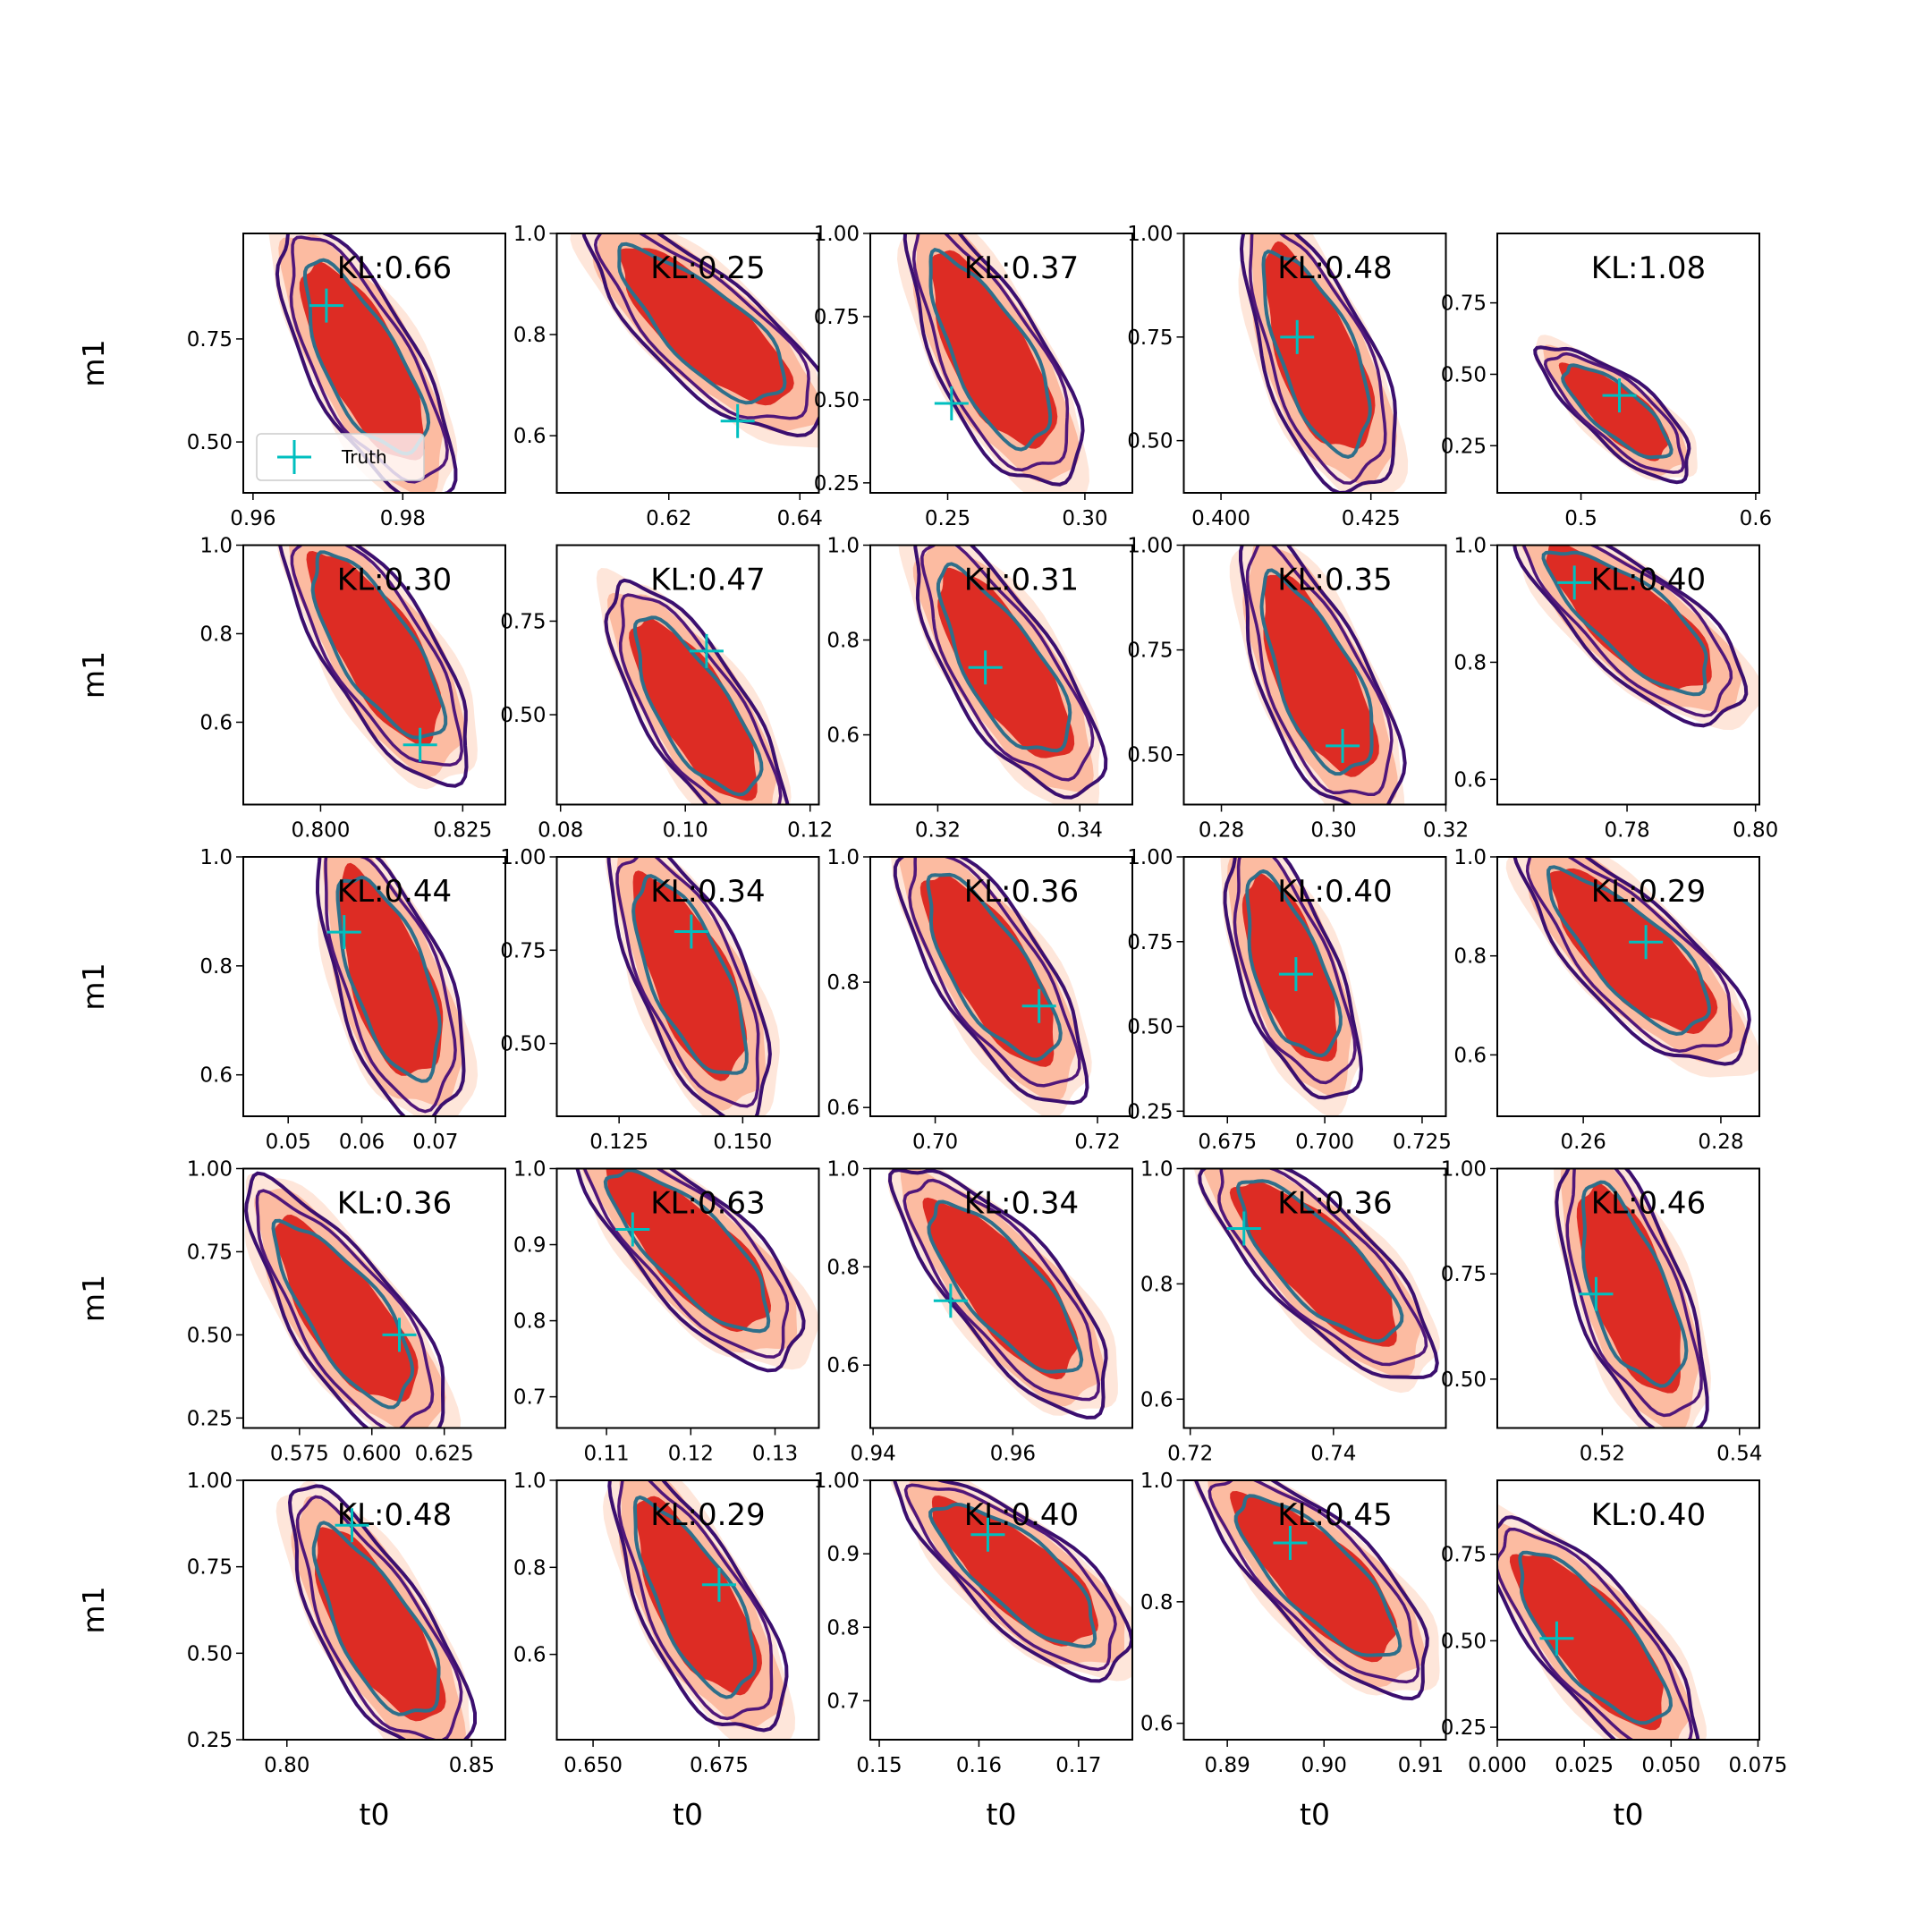 This screenshot has width=1932, height=1932. I want to click on subplot: 0.52 0.54 0.50 0.75 1.00 KL:0.46, so click(1602, 1312).